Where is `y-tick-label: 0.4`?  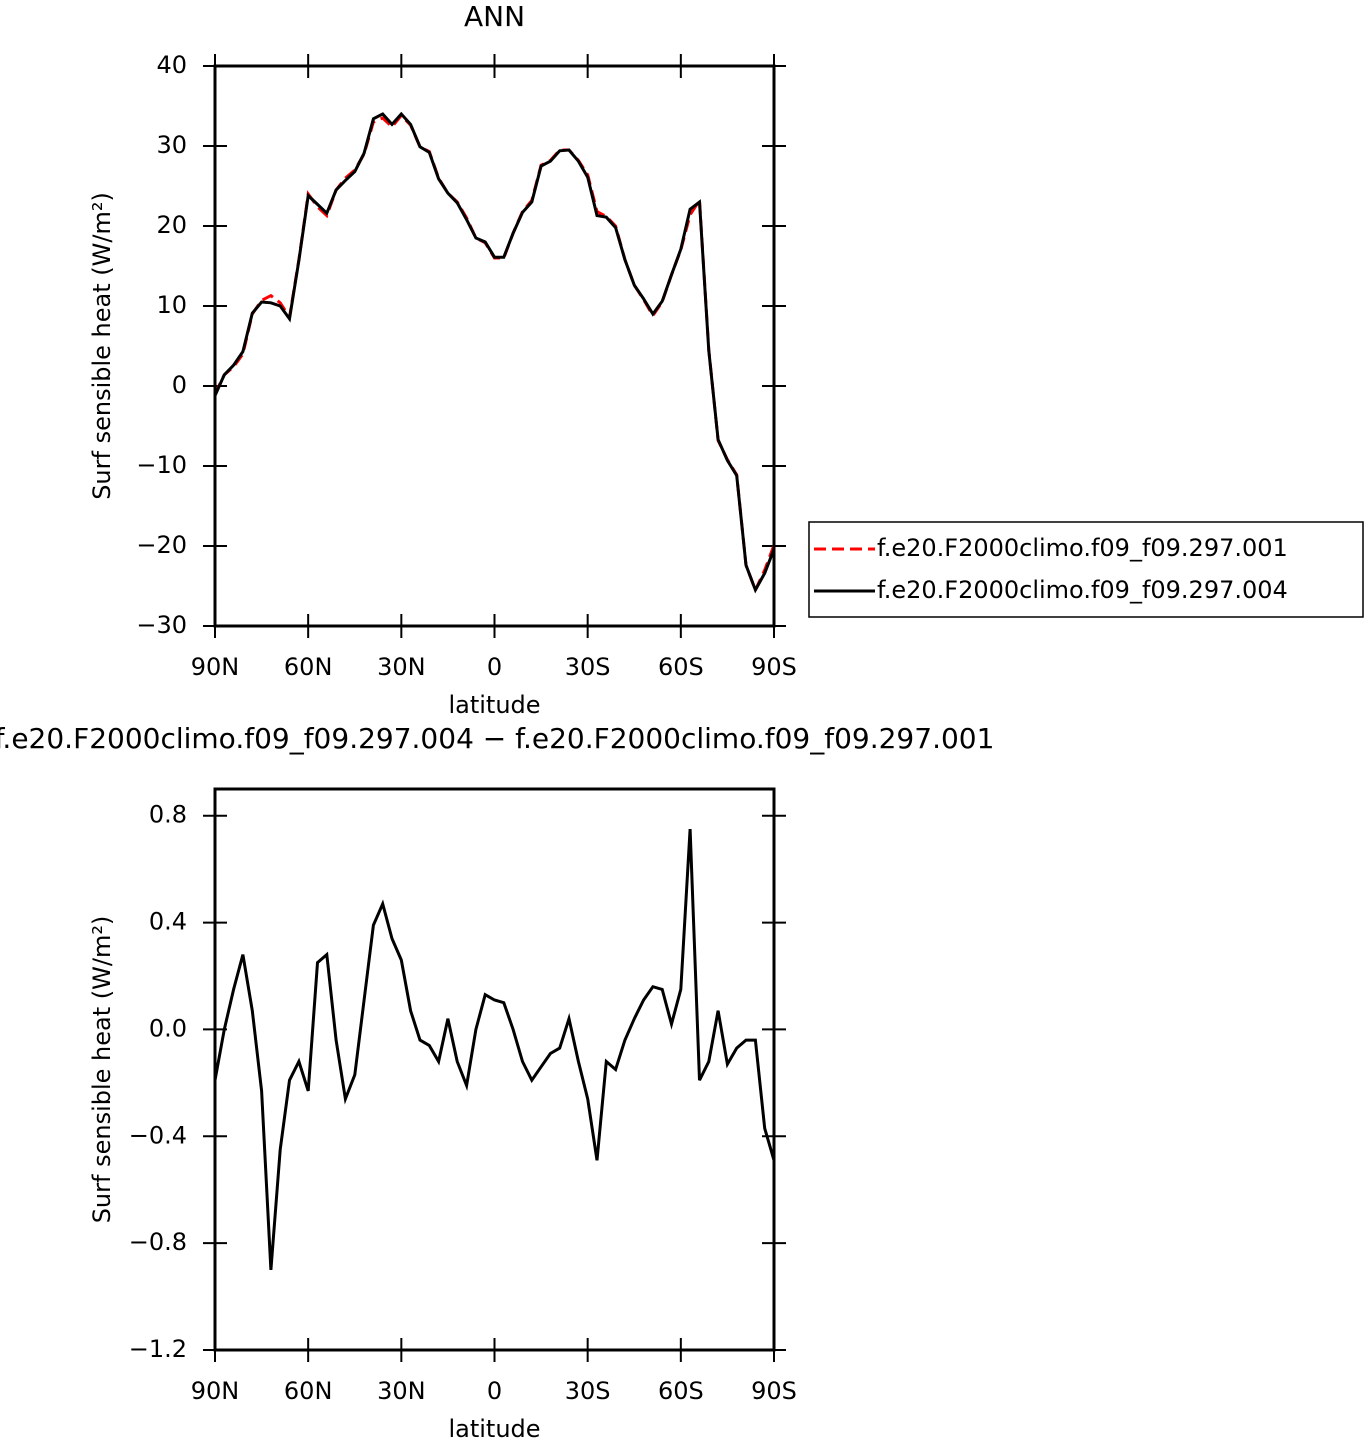
y-tick-label: 0.4 is located at coordinates (168, 922).